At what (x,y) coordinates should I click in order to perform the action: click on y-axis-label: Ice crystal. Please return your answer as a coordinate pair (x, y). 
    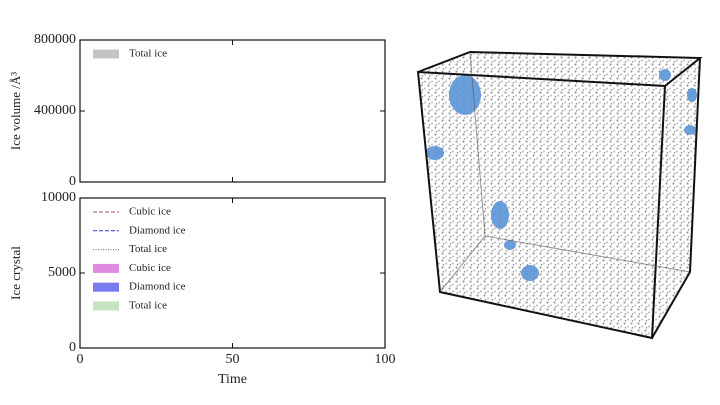
    Looking at the image, I should click on (15, 273).